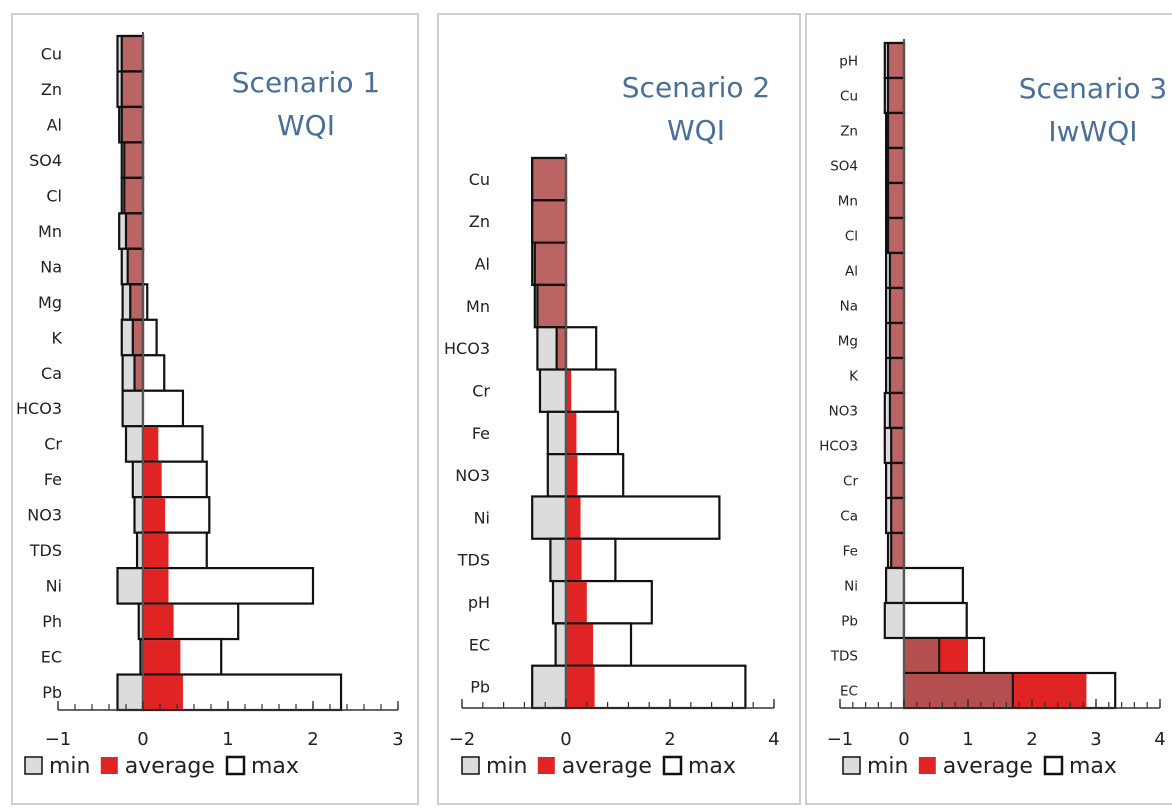 The image size is (1172, 810). I want to click on bar-group-tds, so click(171, 550).